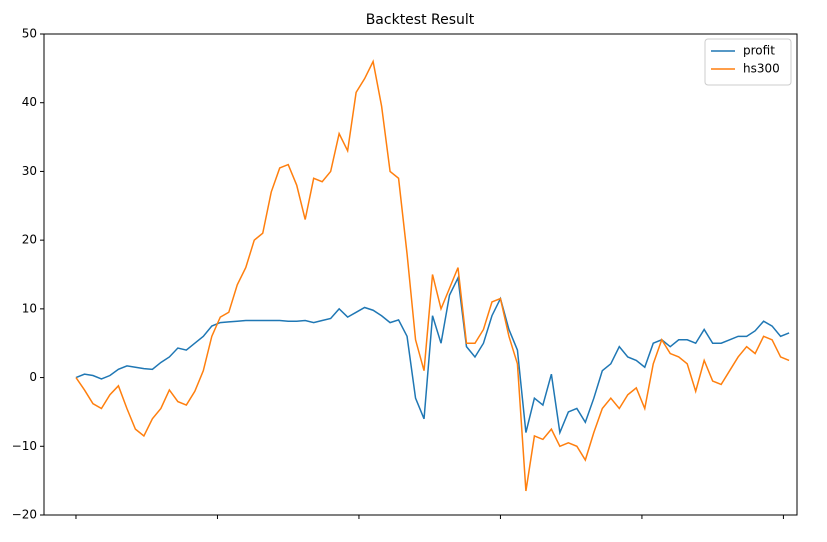 This screenshot has height=542, width=827. What do you see at coordinates (24, 446) in the screenshot?
I see `y-tick-label: −10` at bounding box center [24, 446].